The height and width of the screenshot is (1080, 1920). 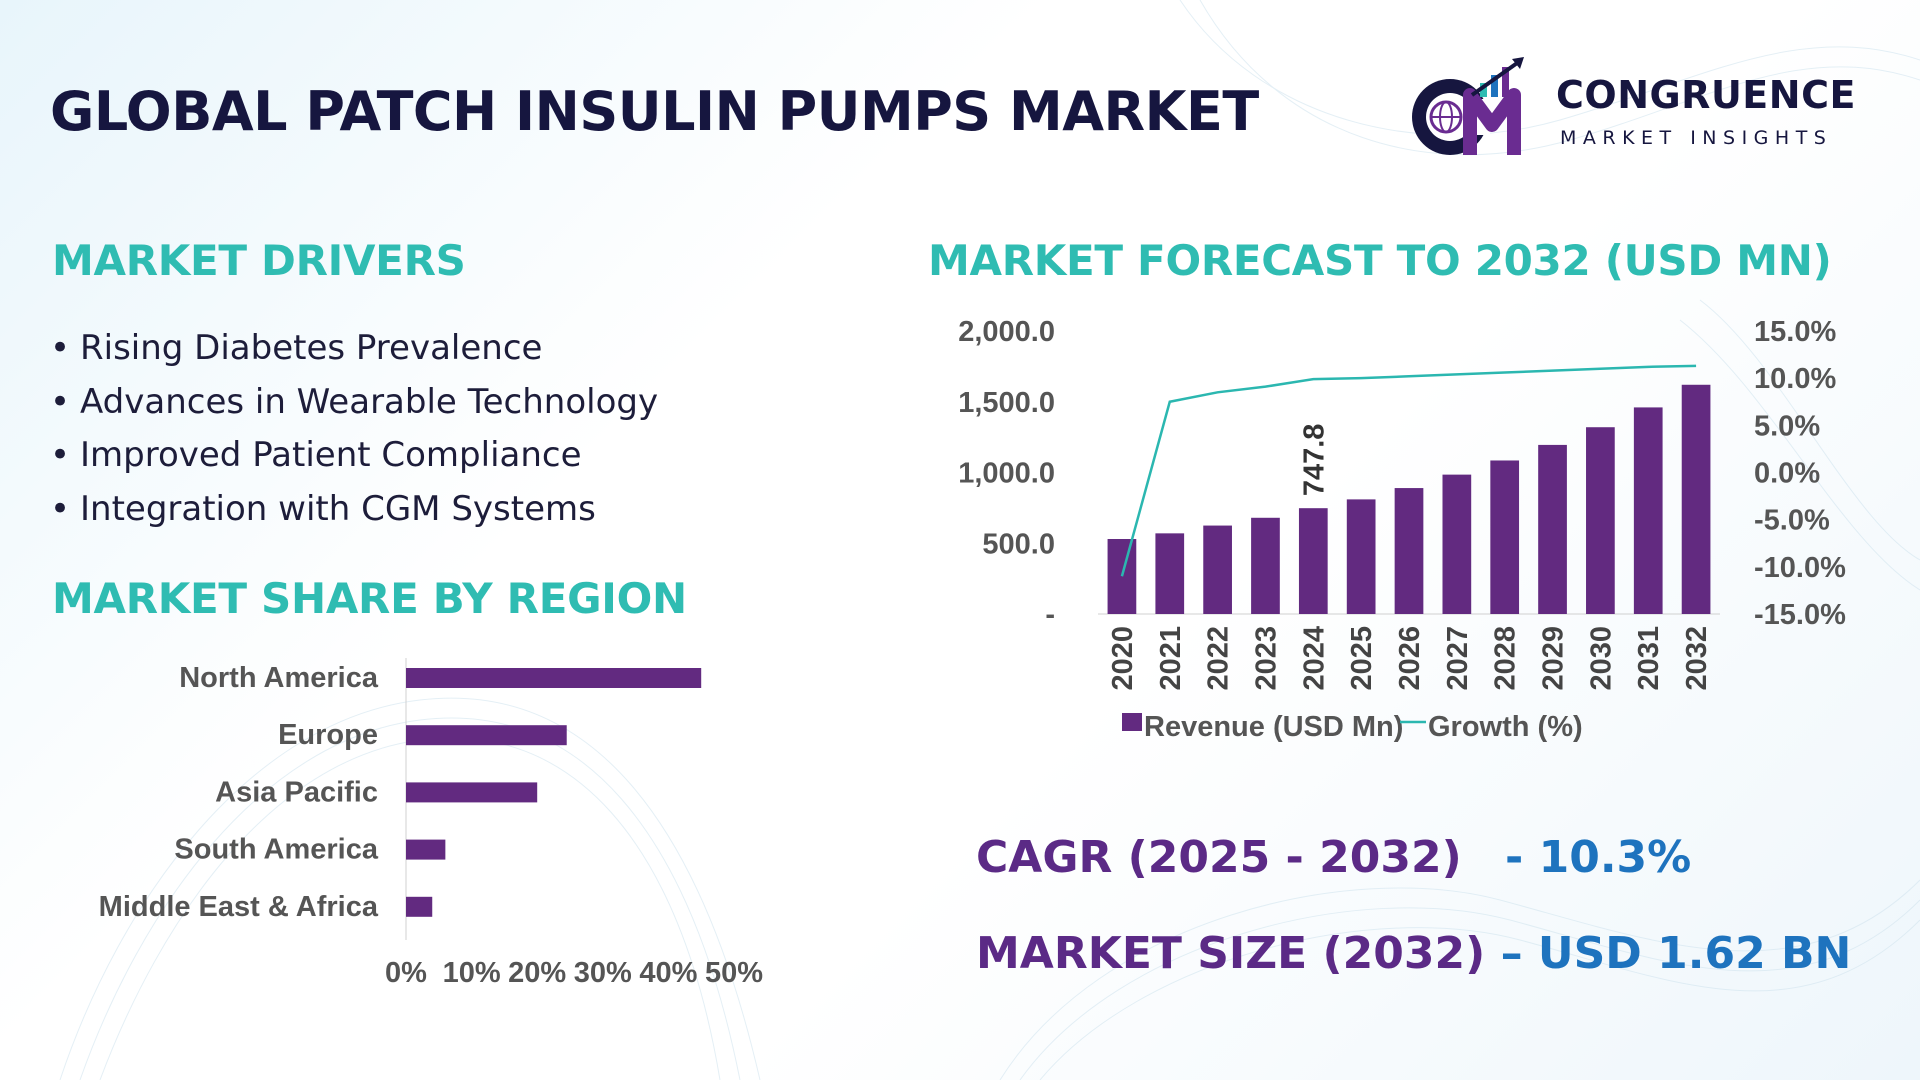 What do you see at coordinates (1314, 460) in the screenshot?
I see `forecast-data-label: 747.8` at bounding box center [1314, 460].